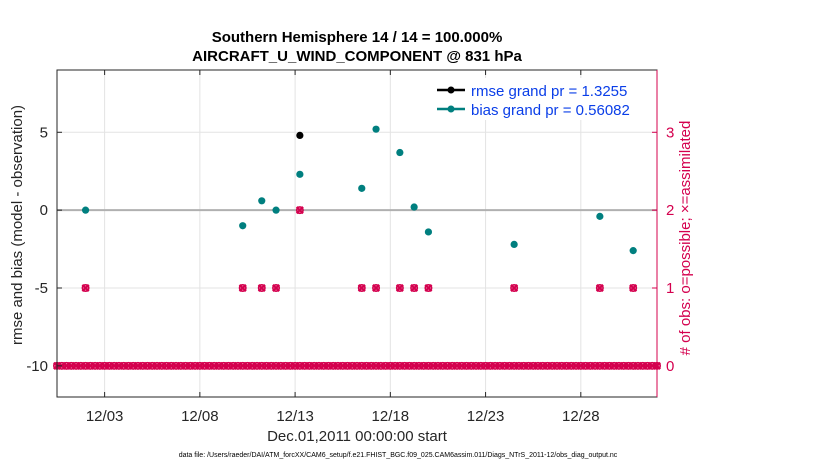 This screenshot has height=470, width=830. What do you see at coordinates (200, 416) in the screenshot?
I see `x-tick-label: 12/08` at bounding box center [200, 416].